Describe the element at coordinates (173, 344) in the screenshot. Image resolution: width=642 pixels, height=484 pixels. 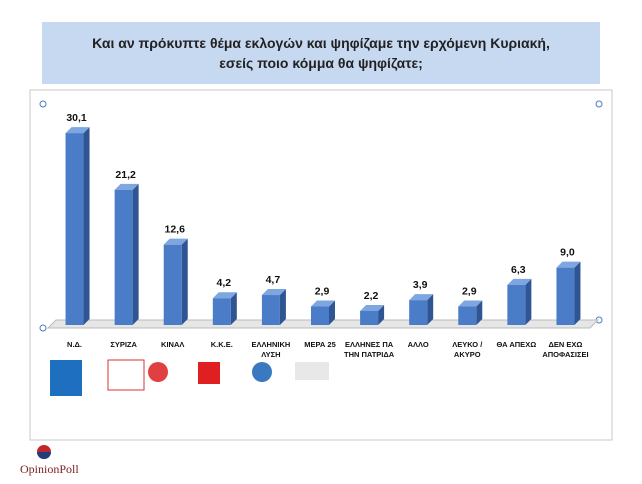
I see `x-tick-label: ΚΙΝΑΛ` at that location.